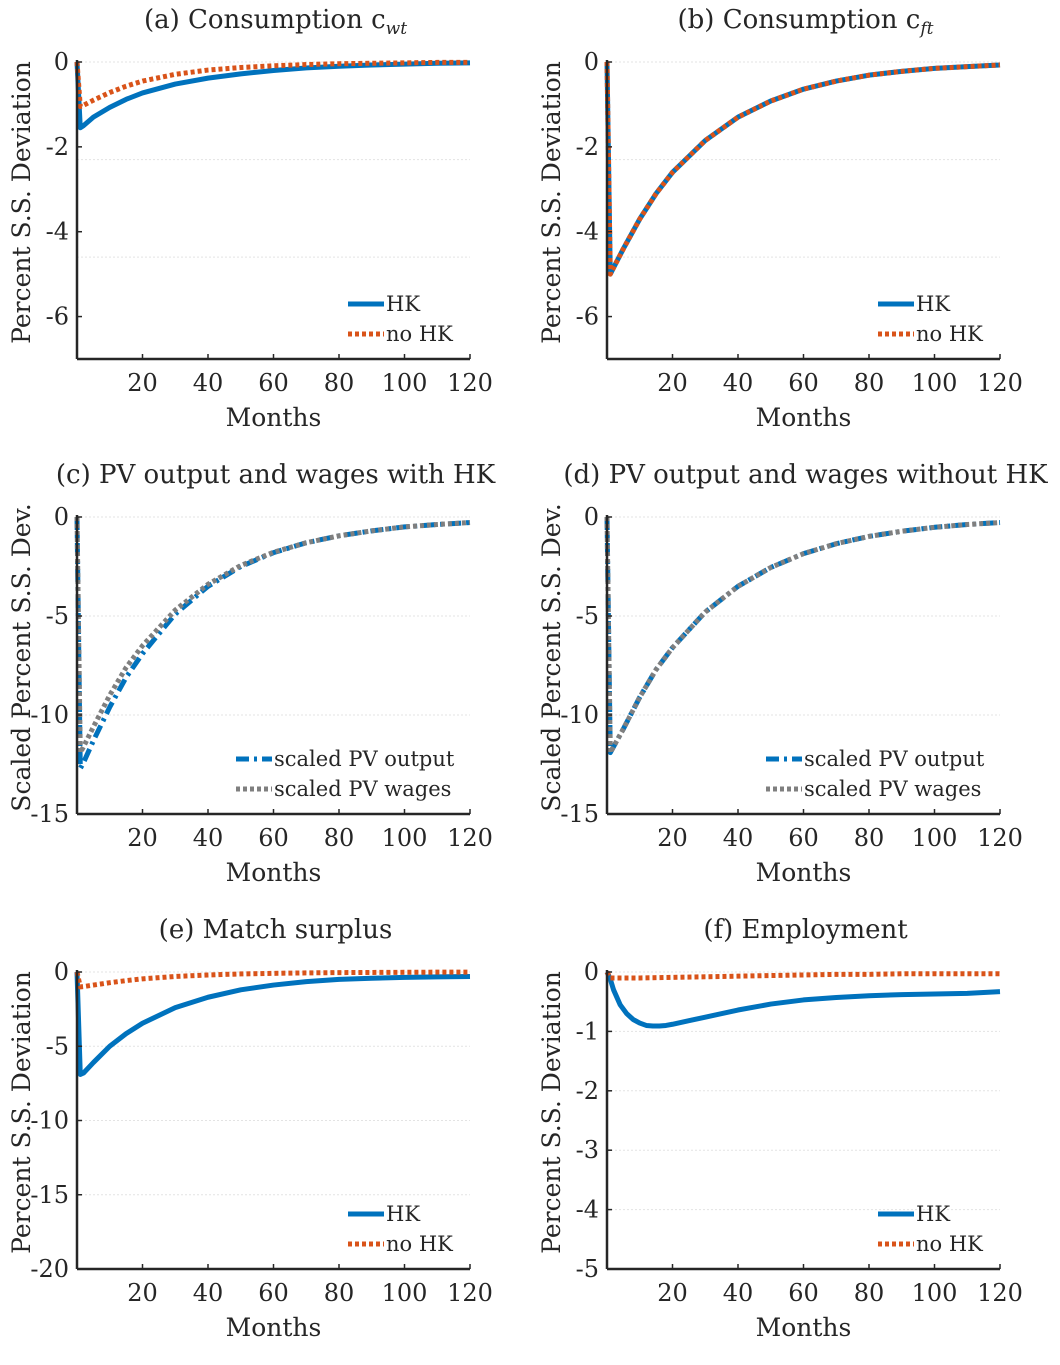 The image size is (1060, 1365). What do you see at coordinates (21, 202) in the screenshot?
I see `chart-a-ylabel: Percent S.S. Deviation` at bounding box center [21, 202].